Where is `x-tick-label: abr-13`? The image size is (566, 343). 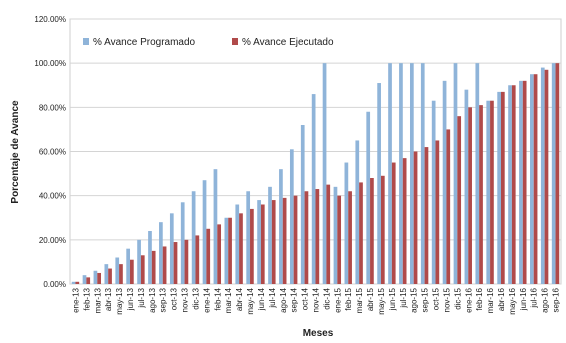 x-tick-label: abr-13 is located at coordinates (108, 299).